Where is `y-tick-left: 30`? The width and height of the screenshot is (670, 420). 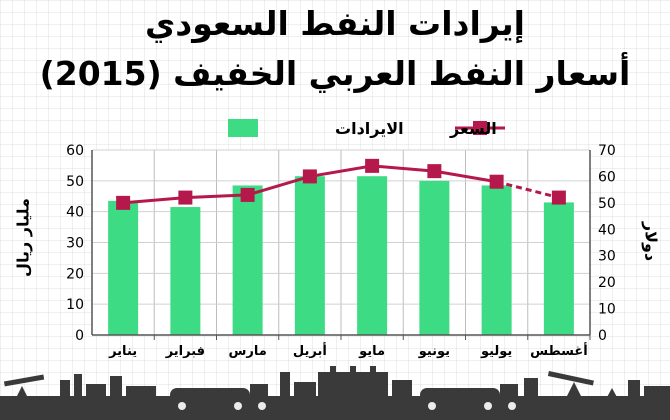
y-tick-left: 30 is located at coordinates (75, 244).